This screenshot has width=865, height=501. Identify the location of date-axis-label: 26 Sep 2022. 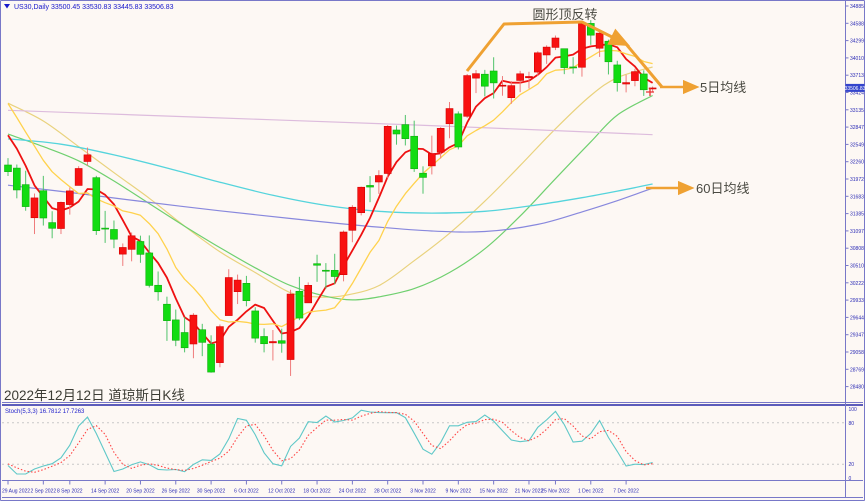
(176, 492).